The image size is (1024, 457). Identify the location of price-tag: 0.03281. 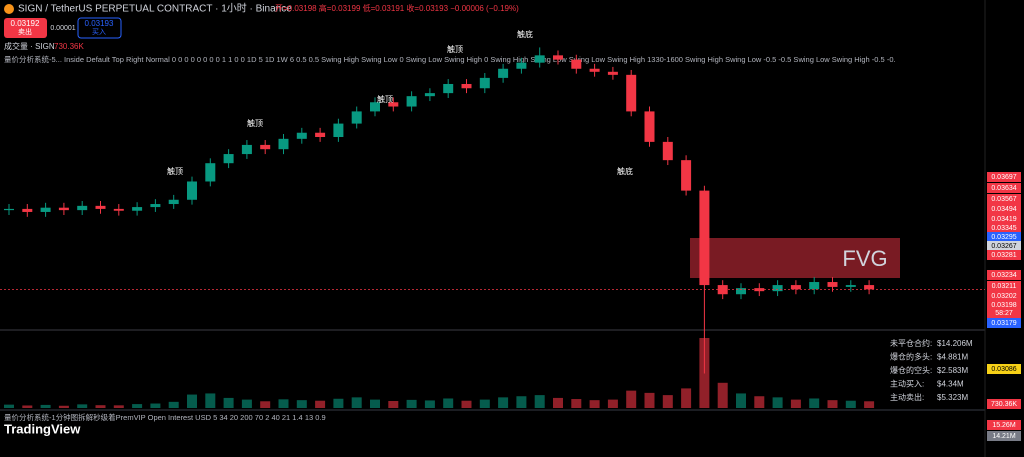
(1003, 255).